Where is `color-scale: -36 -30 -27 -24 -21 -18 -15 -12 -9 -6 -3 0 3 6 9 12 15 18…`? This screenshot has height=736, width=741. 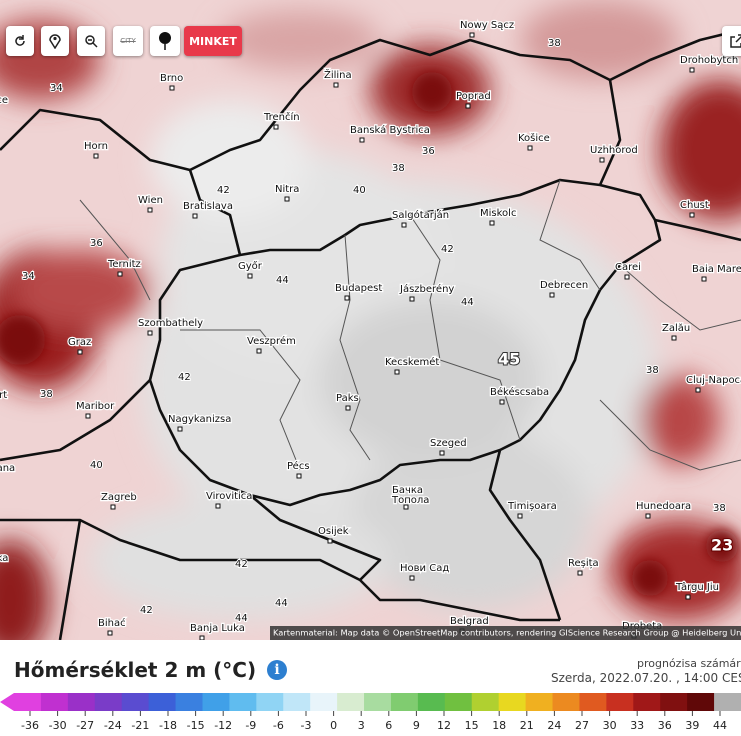 color-scale: -36 -30 -27 -24 -21 -18 -15 -12 -9 -6 -3 0 3 6 9 12 15 18… is located at coordinates (370, 712).